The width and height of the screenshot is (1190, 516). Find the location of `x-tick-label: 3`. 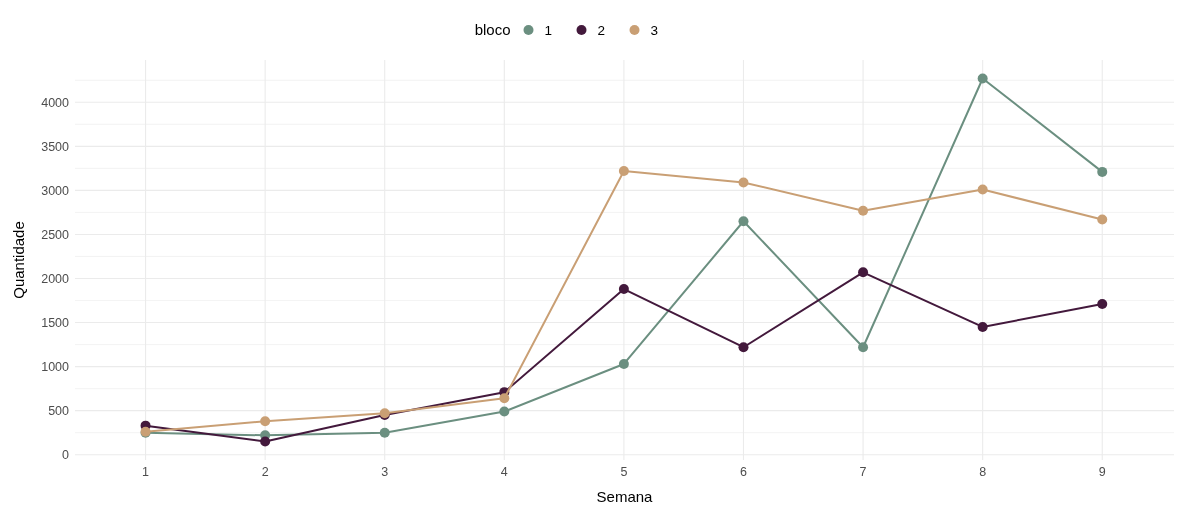

x-tick-label: 3 is located at coordinates (385, 472).